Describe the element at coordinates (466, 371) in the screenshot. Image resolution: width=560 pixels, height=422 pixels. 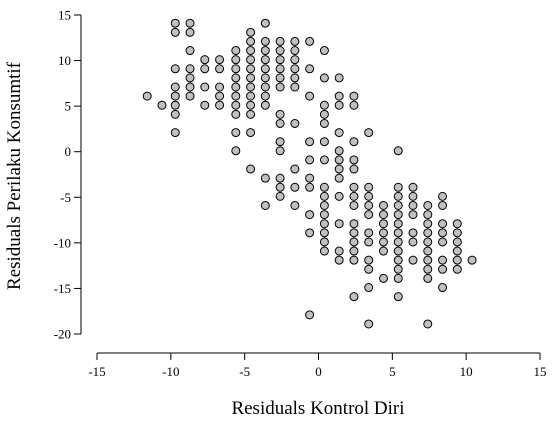
I see `x-tick-label: 10` at that location.